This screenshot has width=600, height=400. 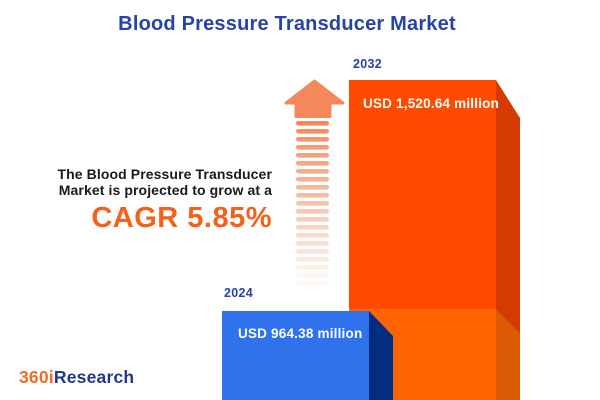 What do you see at coordinates (508, 354) in the screenshot?
I see `bar-2032-base-side` at bounding box center [508, 354].